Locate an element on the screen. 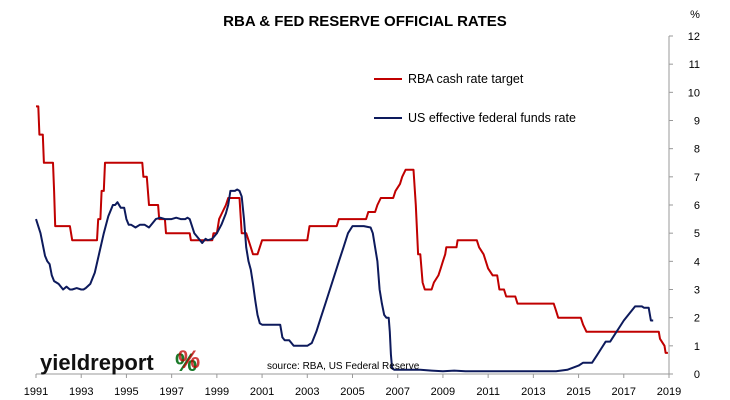 The height and width of the screenshot is (400, 730). logo-word-yield: yield is located at coordinates (65, 362).